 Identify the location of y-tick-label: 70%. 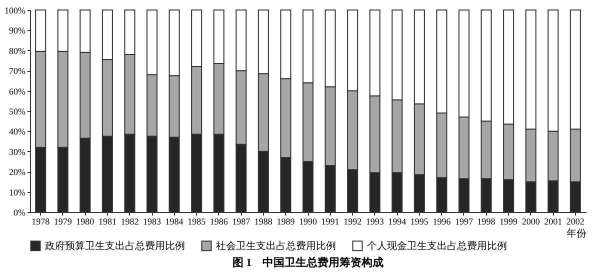
(17, 71).